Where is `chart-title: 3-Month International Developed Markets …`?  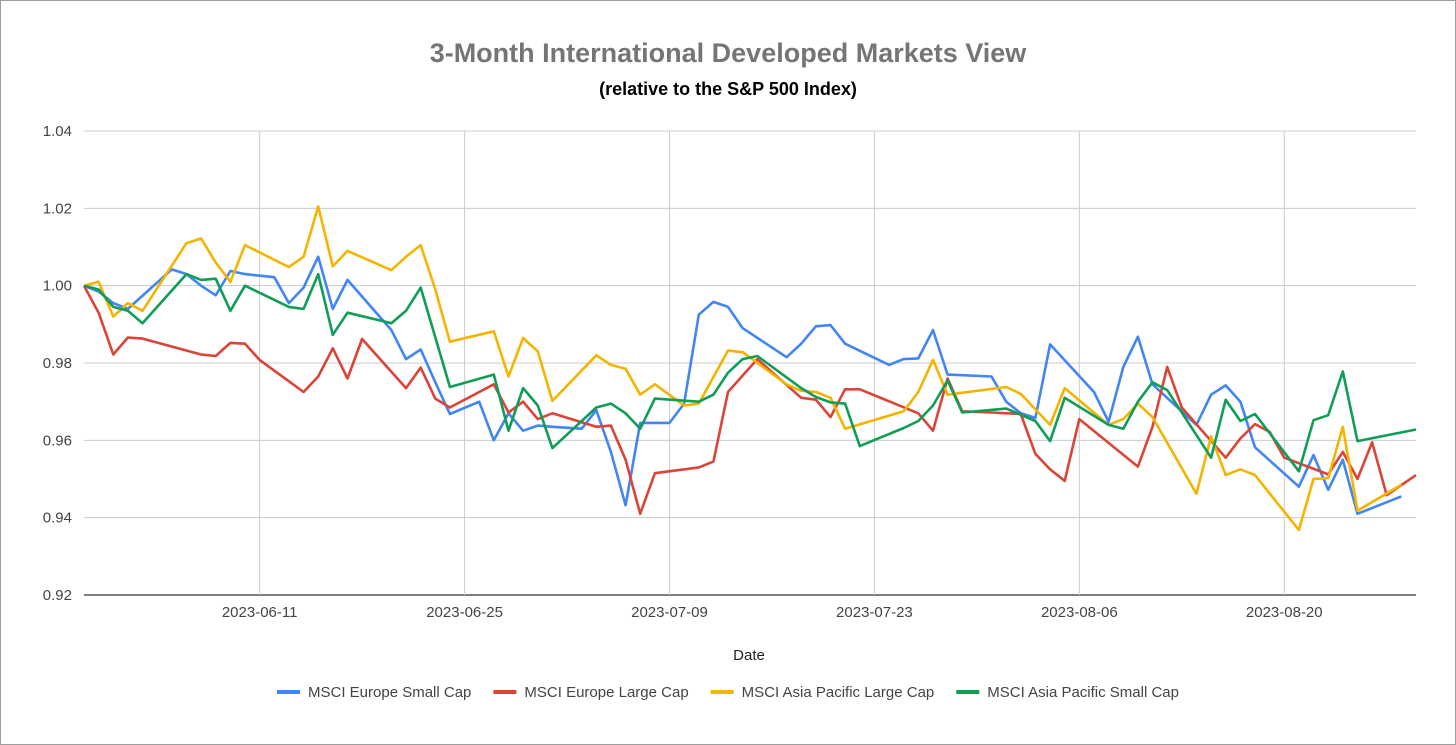
chart-title: 3-Month International Developed Markets … is located at coordinates (729, 53).